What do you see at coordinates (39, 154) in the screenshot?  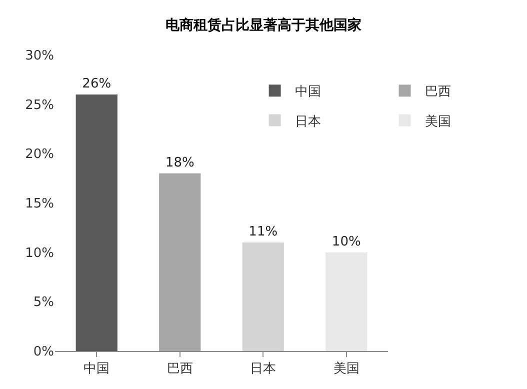 I see `y-tick-label: 20%` at bounding box center [39, 154].